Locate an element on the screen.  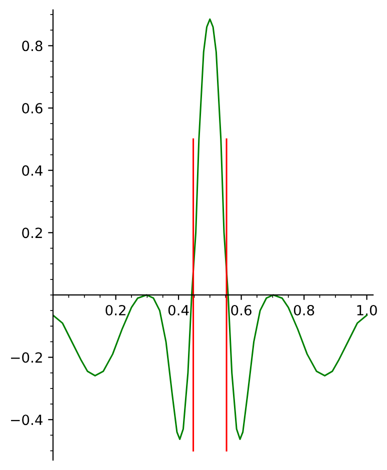
y-tick-label: 0.8 is located at coordinates (32, 46).